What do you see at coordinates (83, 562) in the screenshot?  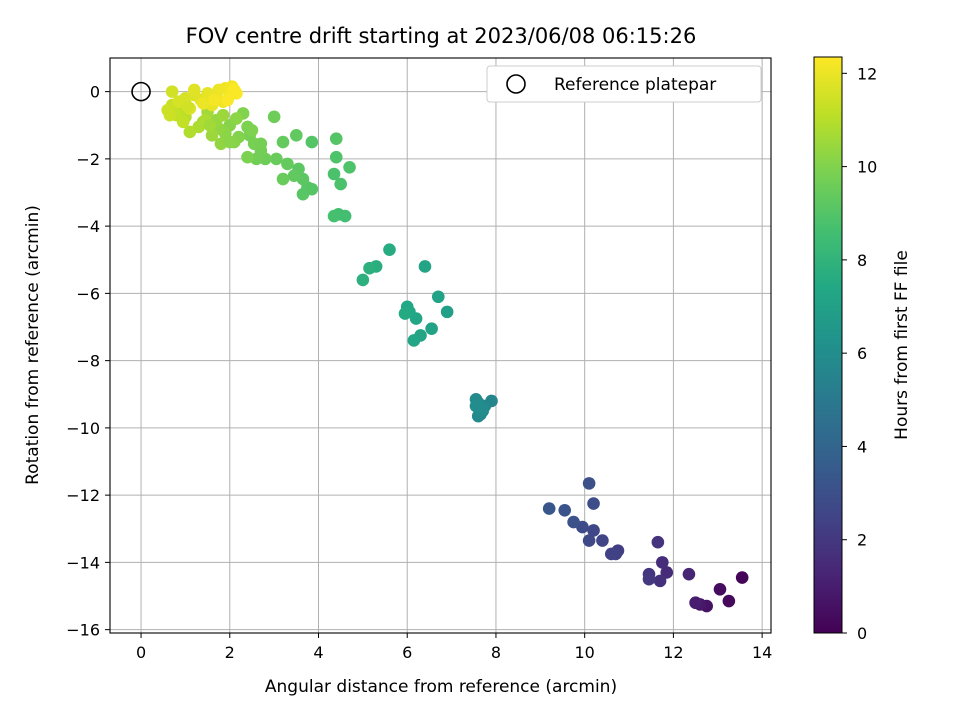 I see `y-tick-label: −14` at bounding box center [83, 562].